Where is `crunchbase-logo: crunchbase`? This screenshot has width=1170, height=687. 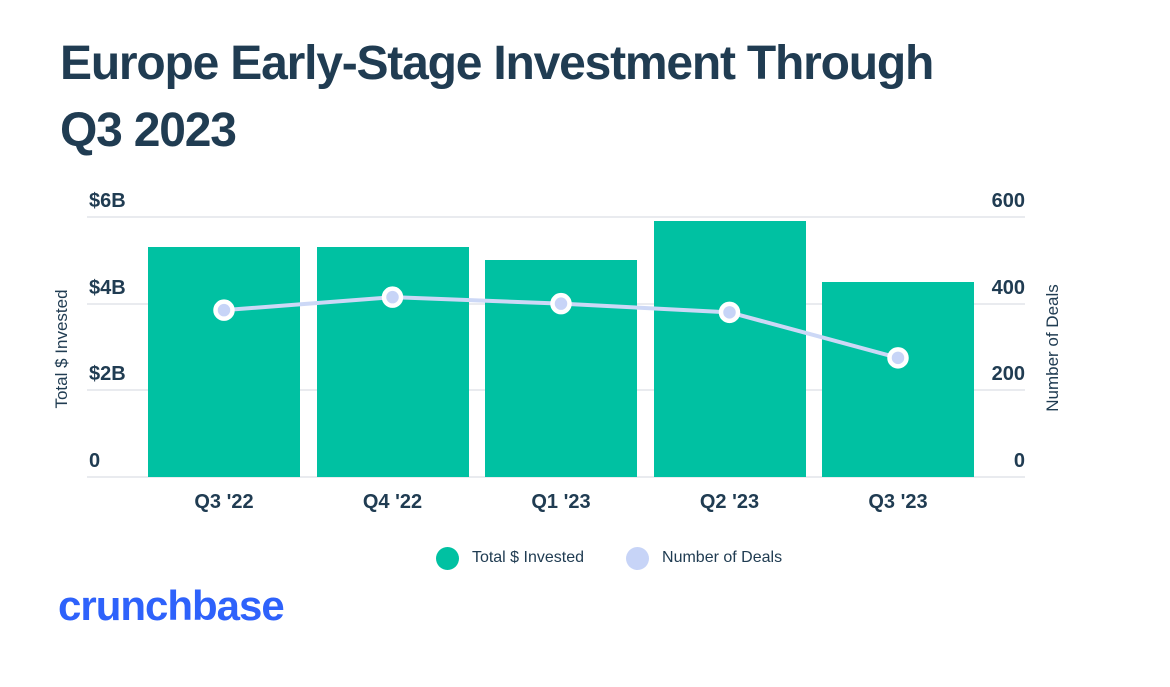 crunchbase-logo: crunchbase is located at coordinates (171, 605).